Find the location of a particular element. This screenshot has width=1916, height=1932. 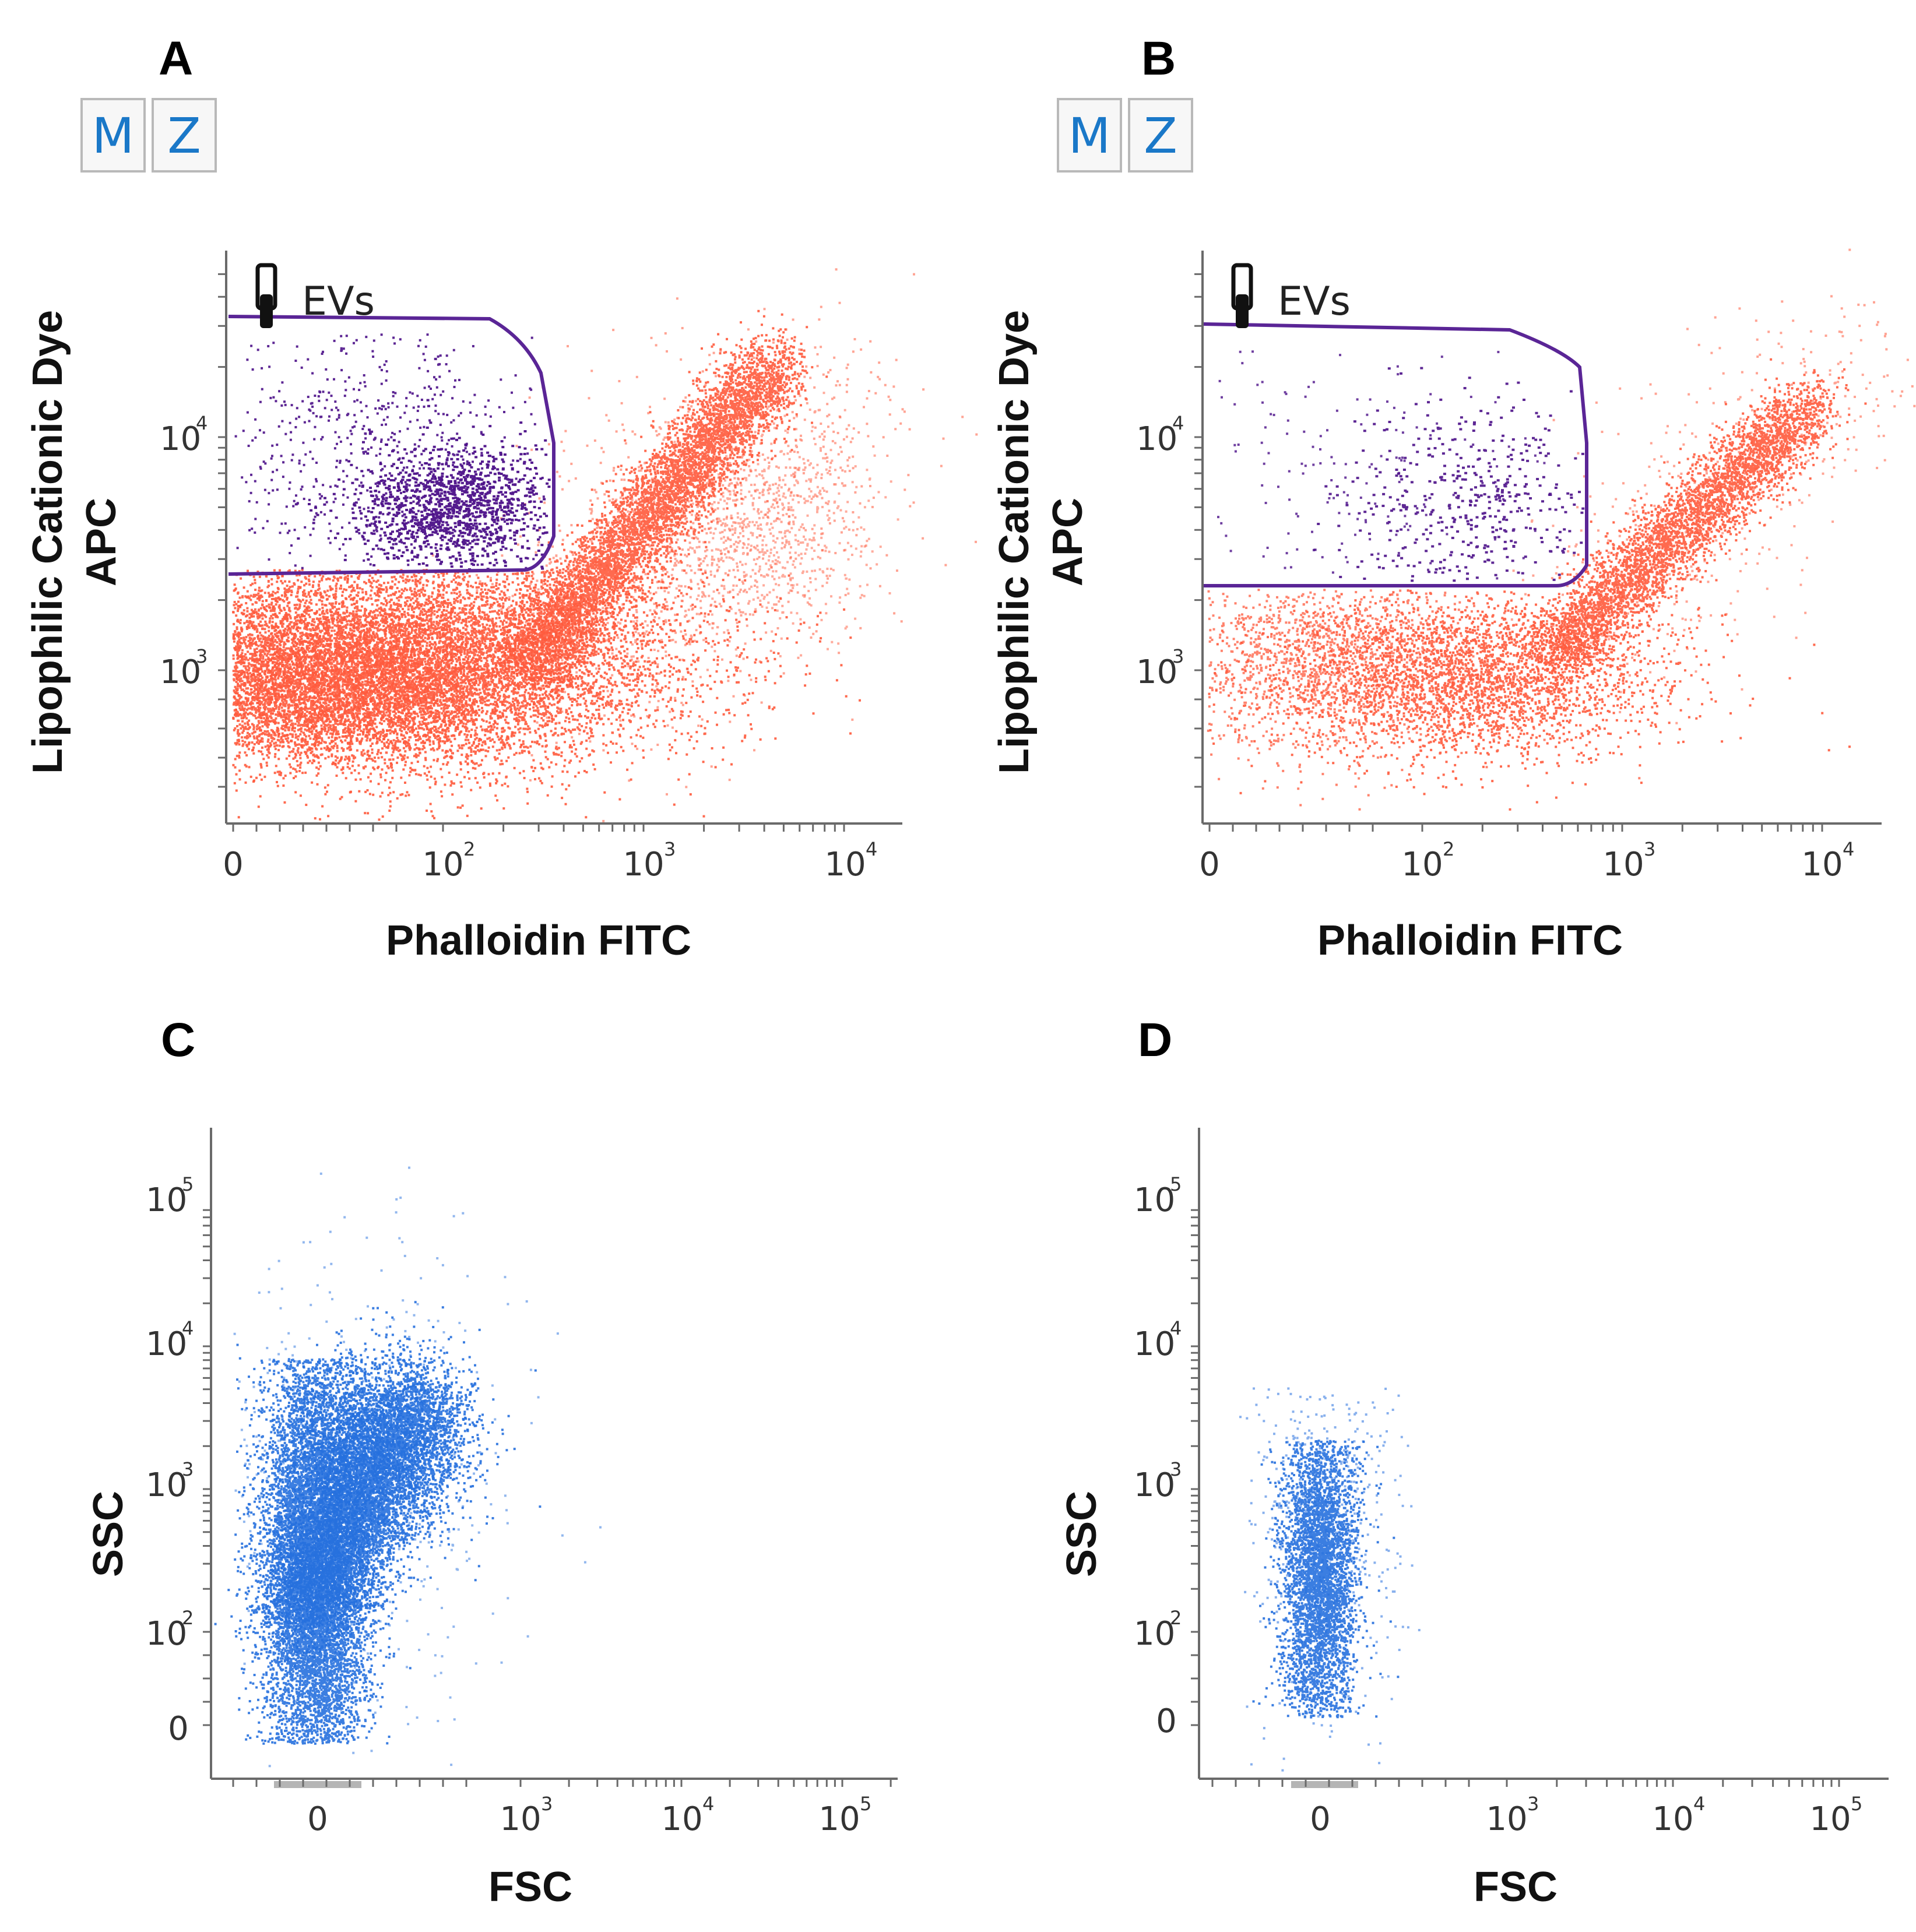

scatter-points-c is located at coordinates (408, 1467).